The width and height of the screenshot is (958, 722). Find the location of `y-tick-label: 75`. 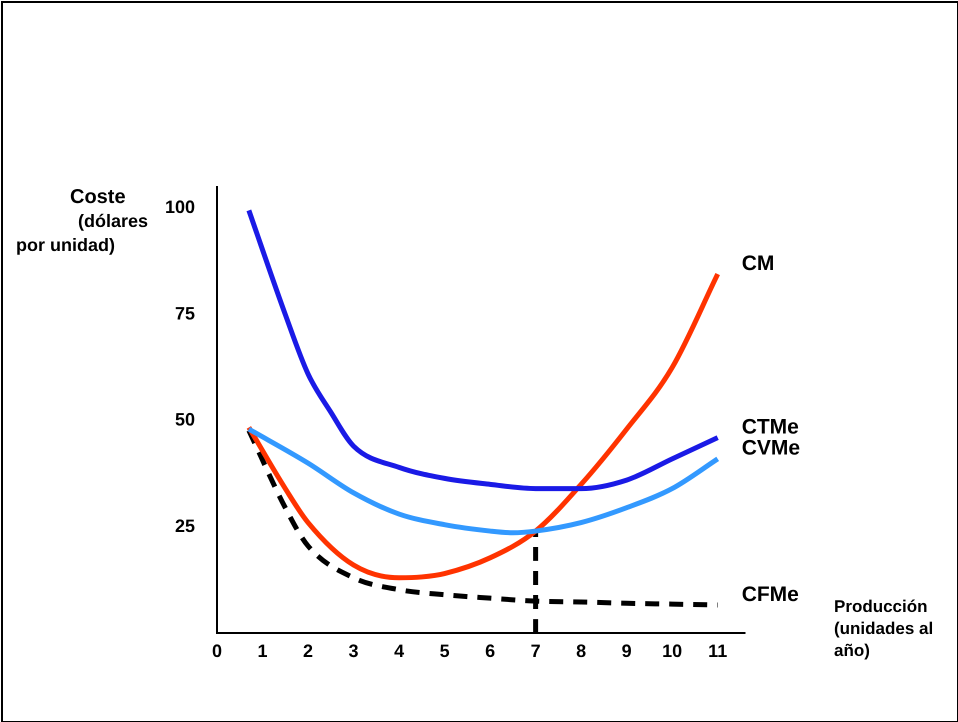

y-tick-label: 75 is located at coordinates (184, 313).